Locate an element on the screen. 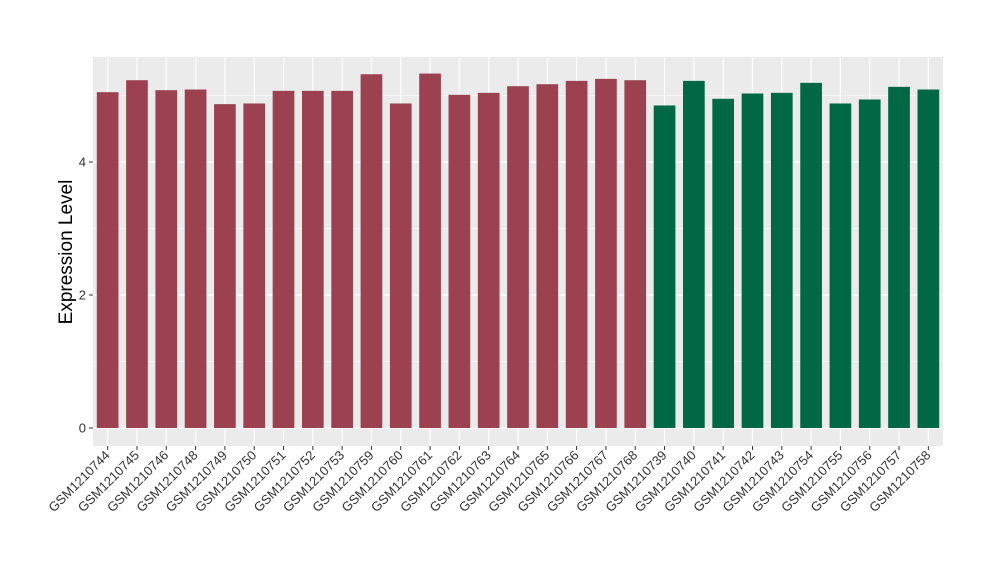 The image size is (1000, 580). bar-GSM1210756 is located at coordinates (869, 264).